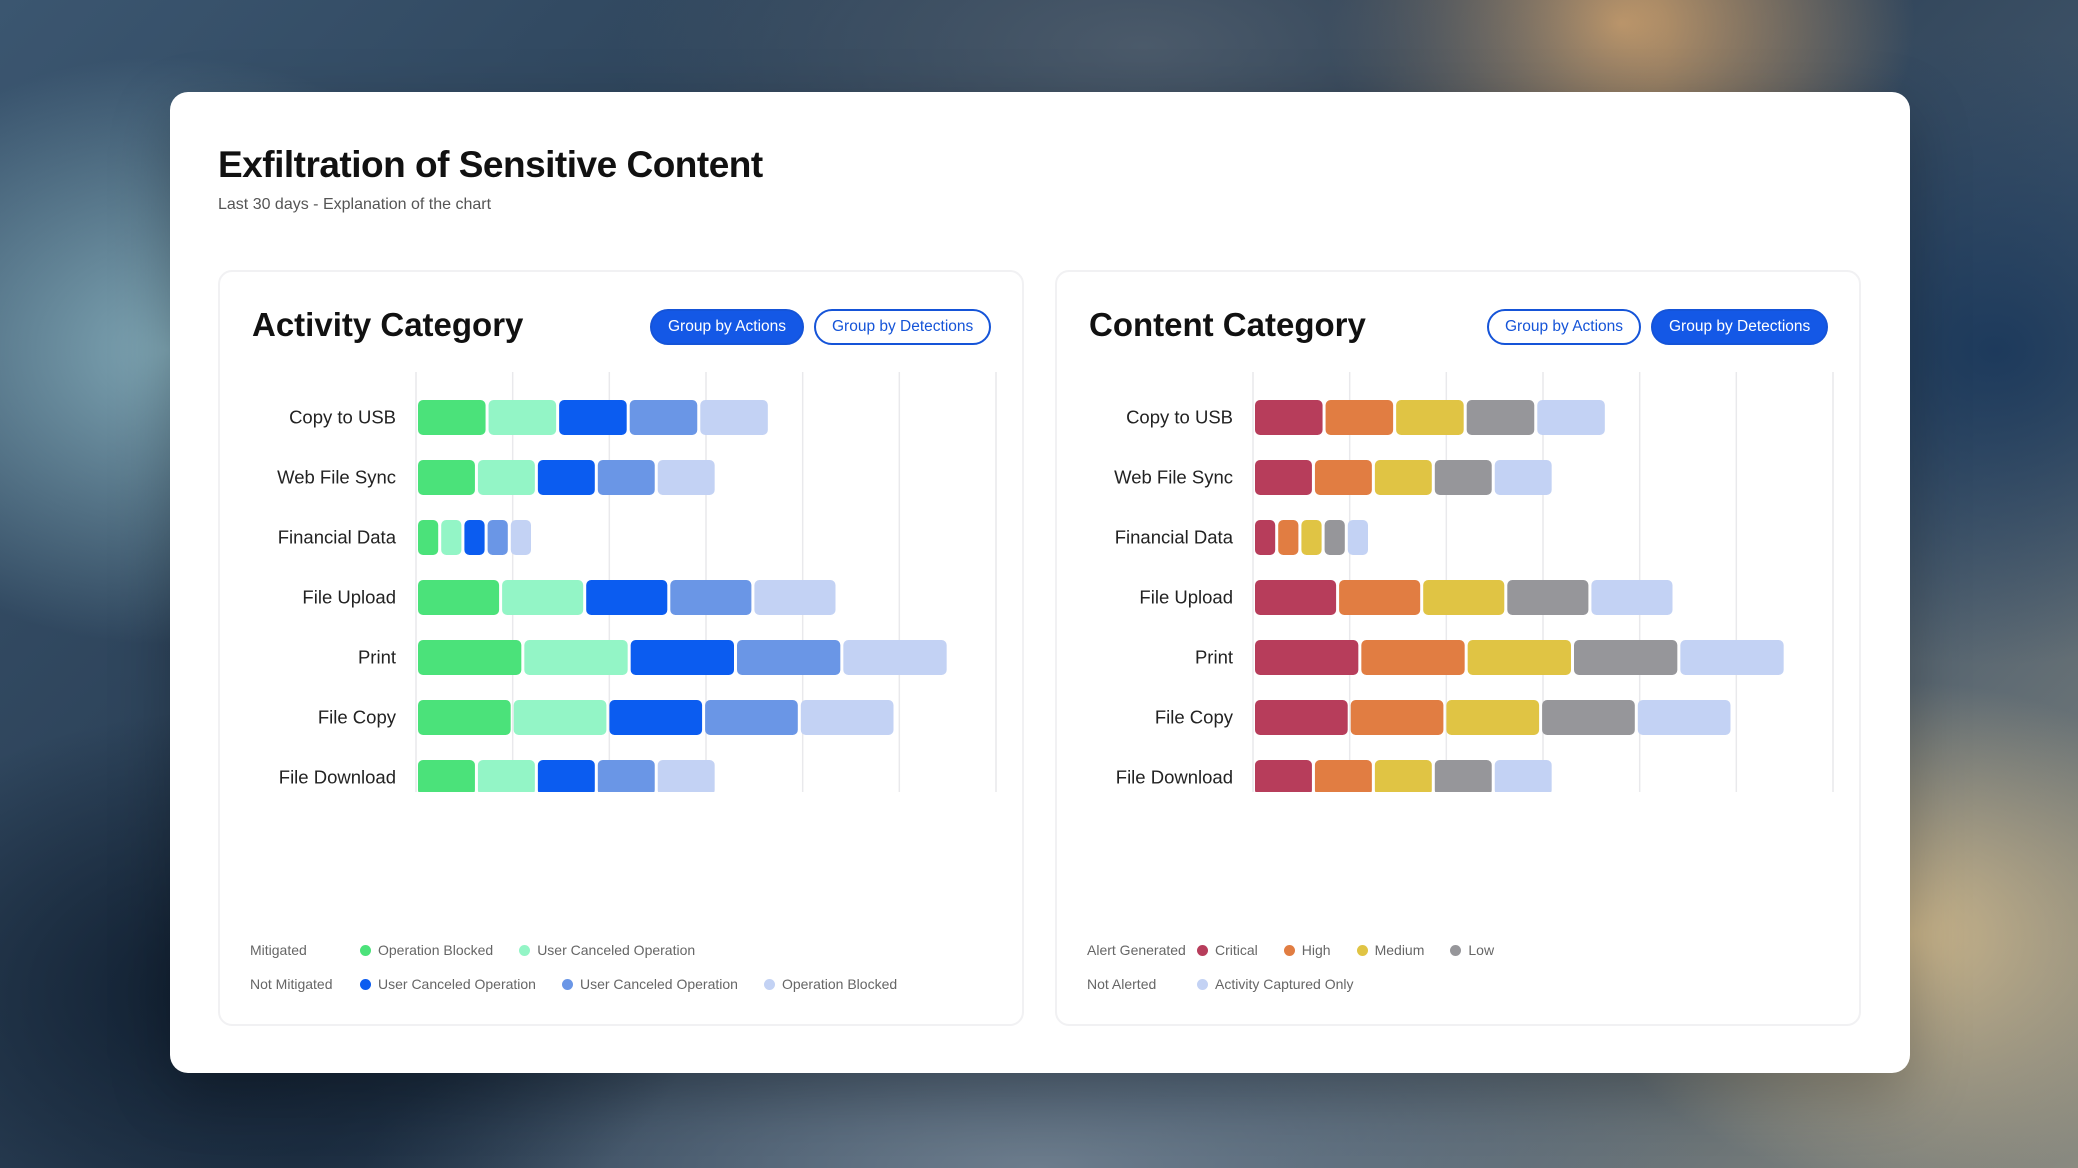  I want to click on legend-item: Medium, so click(1390, 950).